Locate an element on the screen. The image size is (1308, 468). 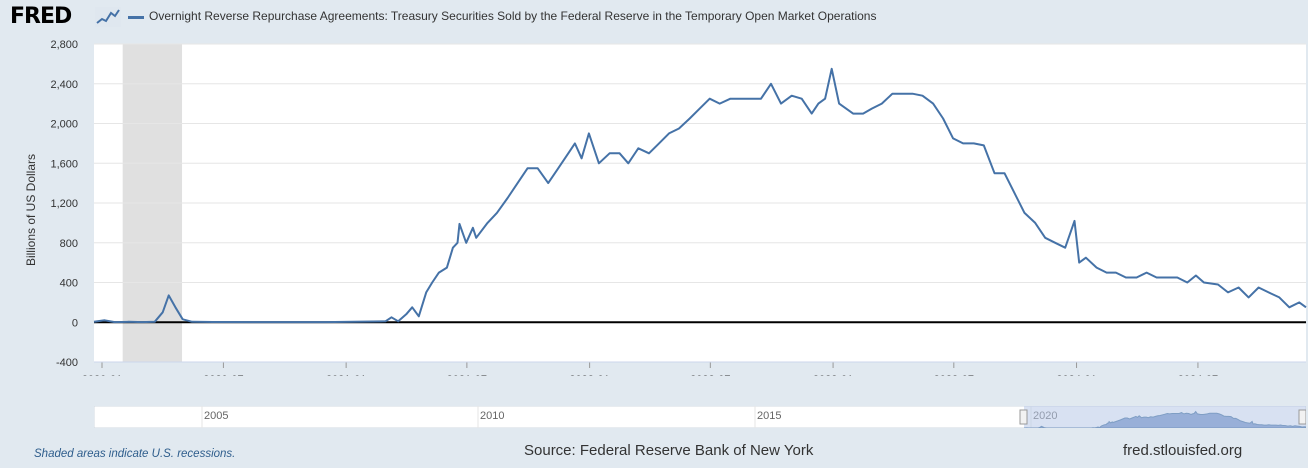
navigator-year-label: 2015 is located at coordinates (769, 416).